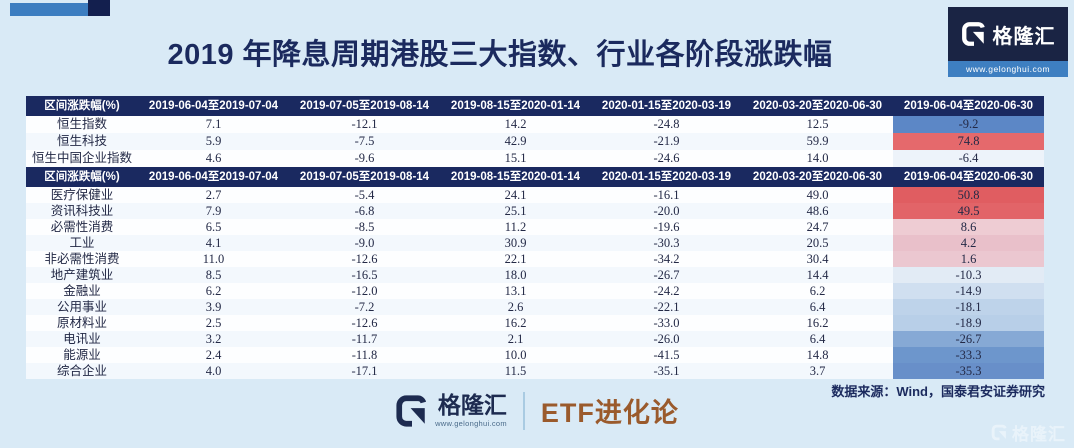 Image resolution: width=1074 pixels, height=448 pixels. I want to click on row-label: 公用事业, so click(81, 307).